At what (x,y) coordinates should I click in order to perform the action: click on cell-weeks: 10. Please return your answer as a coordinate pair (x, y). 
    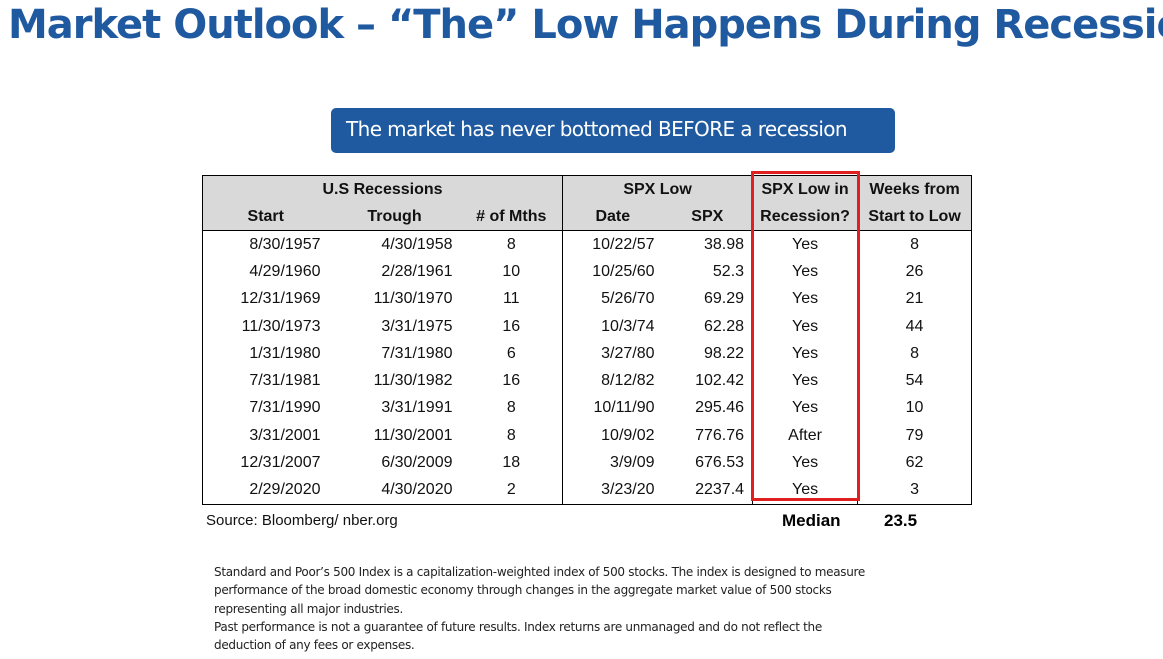
    Looking at the image, I should click on (915, 408).